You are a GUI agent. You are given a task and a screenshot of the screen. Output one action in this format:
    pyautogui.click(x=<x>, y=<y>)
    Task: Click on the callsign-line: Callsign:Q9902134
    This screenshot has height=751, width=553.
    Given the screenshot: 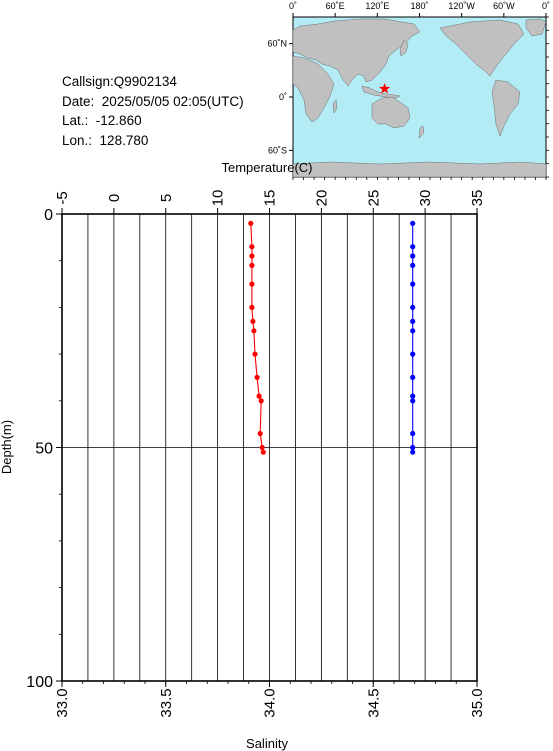 What is the action you would take?
    pyautogui.click(x=153, y=82)
    